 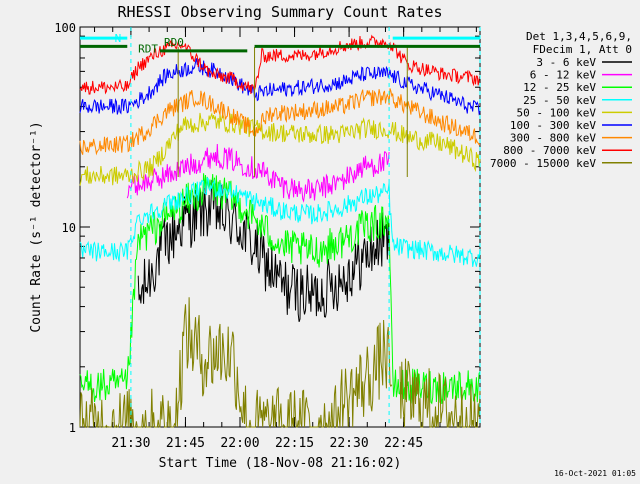 What do you see at coordinates (65, 28) in the screenshot?
I see `y-tick-label: 100` at bounding box center [65, 28].